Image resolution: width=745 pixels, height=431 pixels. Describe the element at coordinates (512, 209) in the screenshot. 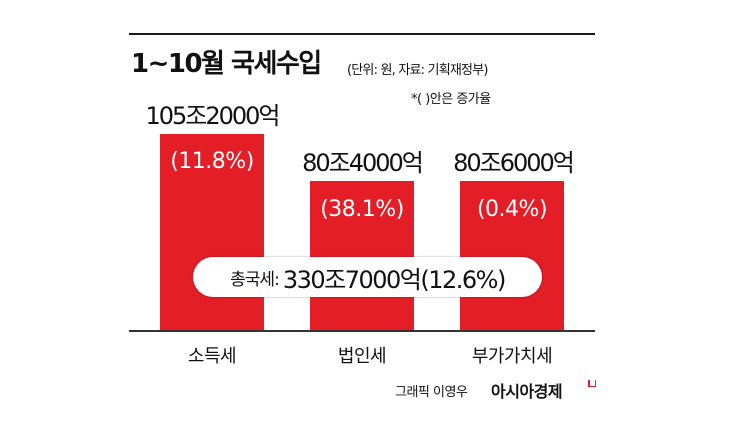

I see `bar-pct-label: (0.4%)` at that location.